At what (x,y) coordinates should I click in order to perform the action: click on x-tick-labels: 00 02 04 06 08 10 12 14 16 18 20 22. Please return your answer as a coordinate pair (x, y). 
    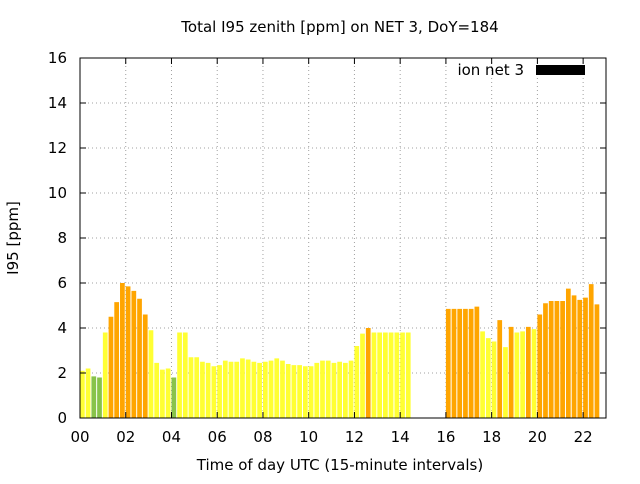
    Looking at the image, I should click on (331, 437).